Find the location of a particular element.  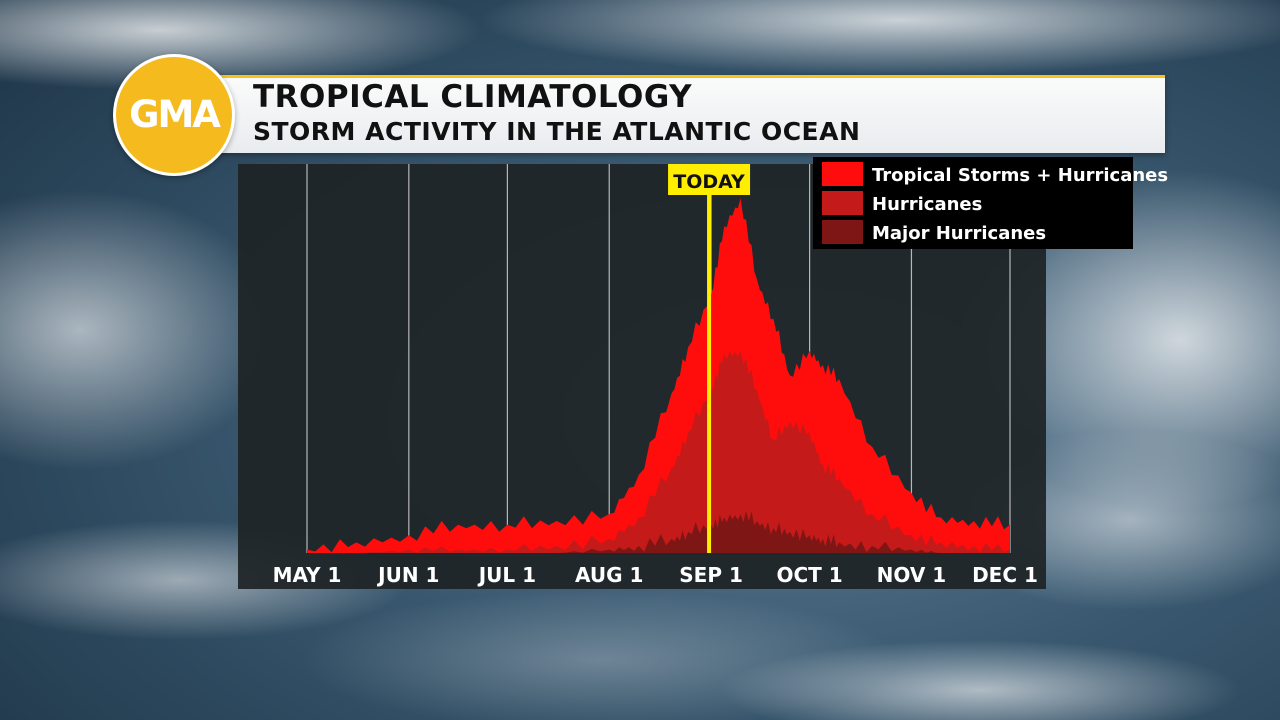

x-tick-label-1: JUN 1 is located at coordinates (407, 575).